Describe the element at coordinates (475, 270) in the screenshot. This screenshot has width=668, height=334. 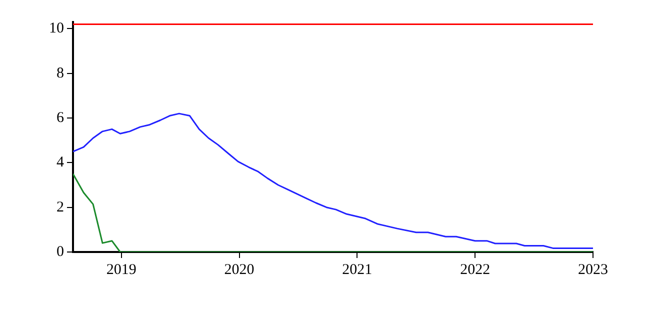
I see `x-tick-label: 2022` at that location.